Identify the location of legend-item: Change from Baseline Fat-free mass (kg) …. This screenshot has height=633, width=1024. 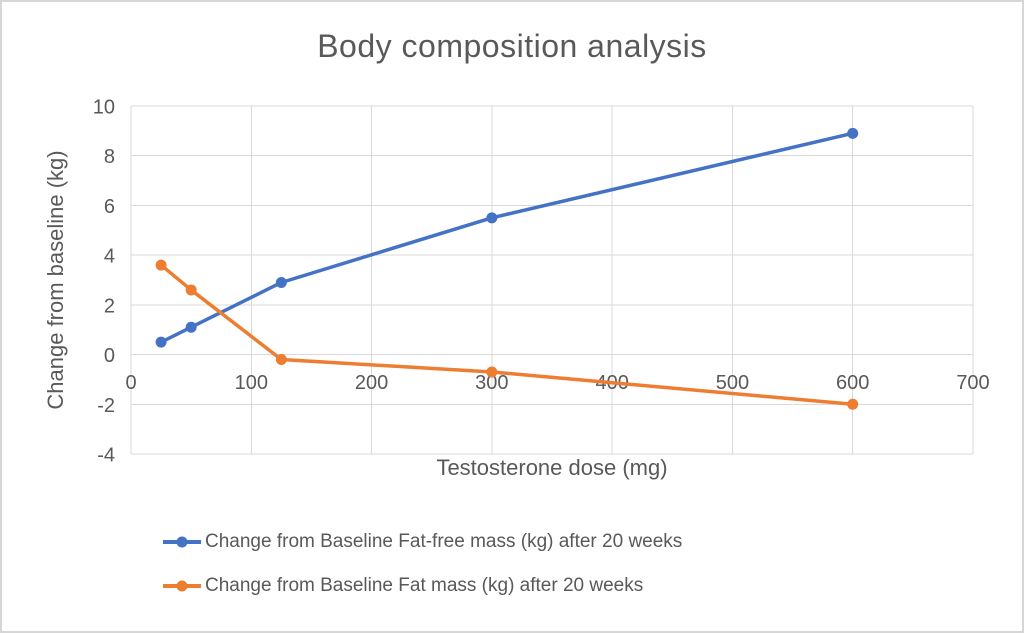
(422, 542).